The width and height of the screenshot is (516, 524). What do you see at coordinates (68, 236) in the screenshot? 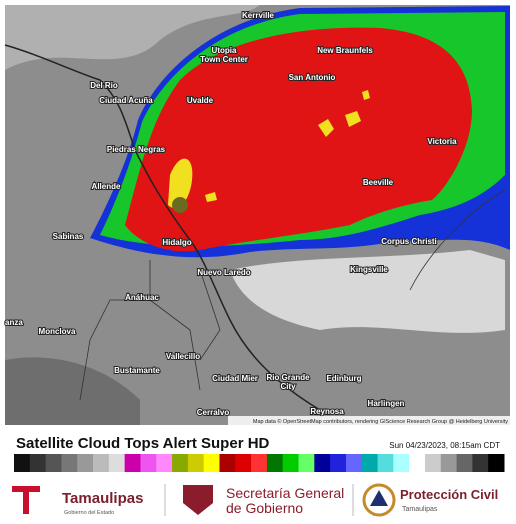
I see `city-label: Sabinas` at bounding box center [68, 236].